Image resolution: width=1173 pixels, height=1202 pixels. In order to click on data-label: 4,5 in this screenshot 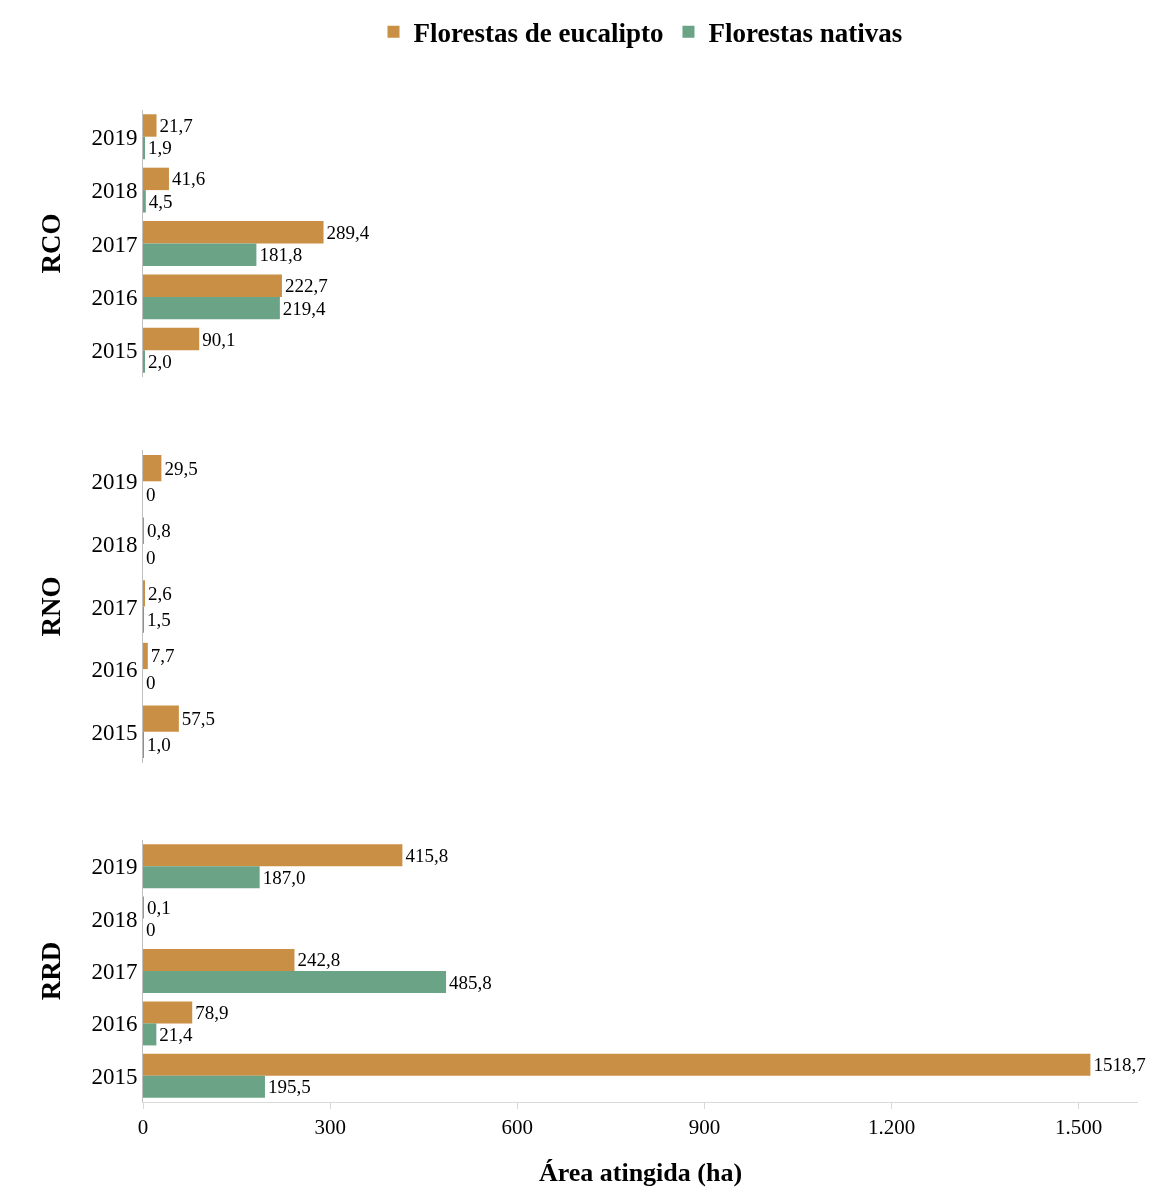, I will do `click(160, 201)`.